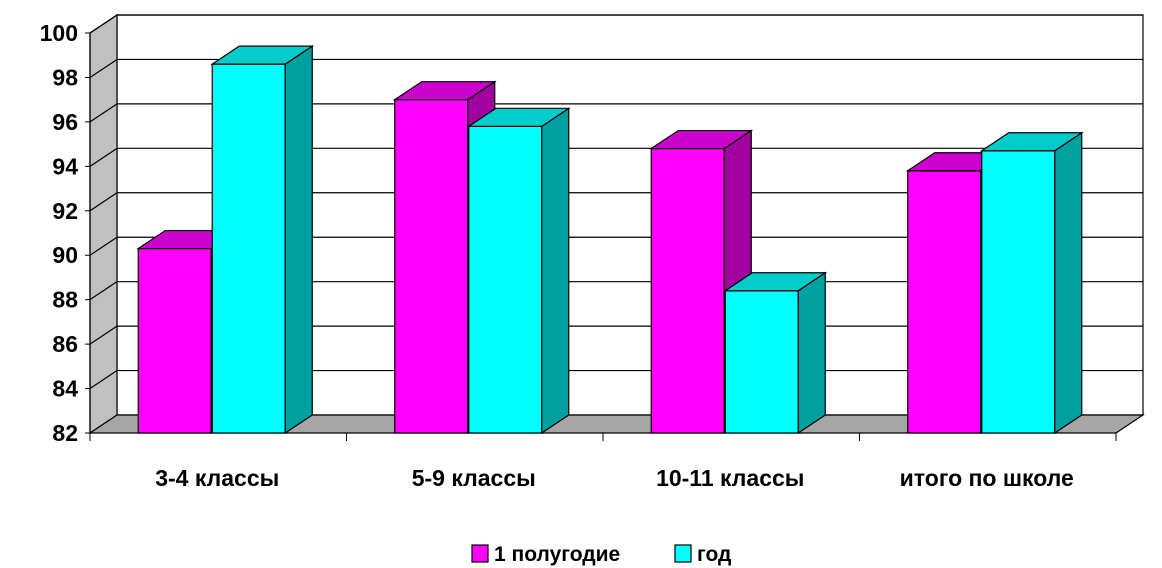 This screenshot has width=1162, height=568. I want to click on x-category-label: 10-11 классы, so click(730, 478).